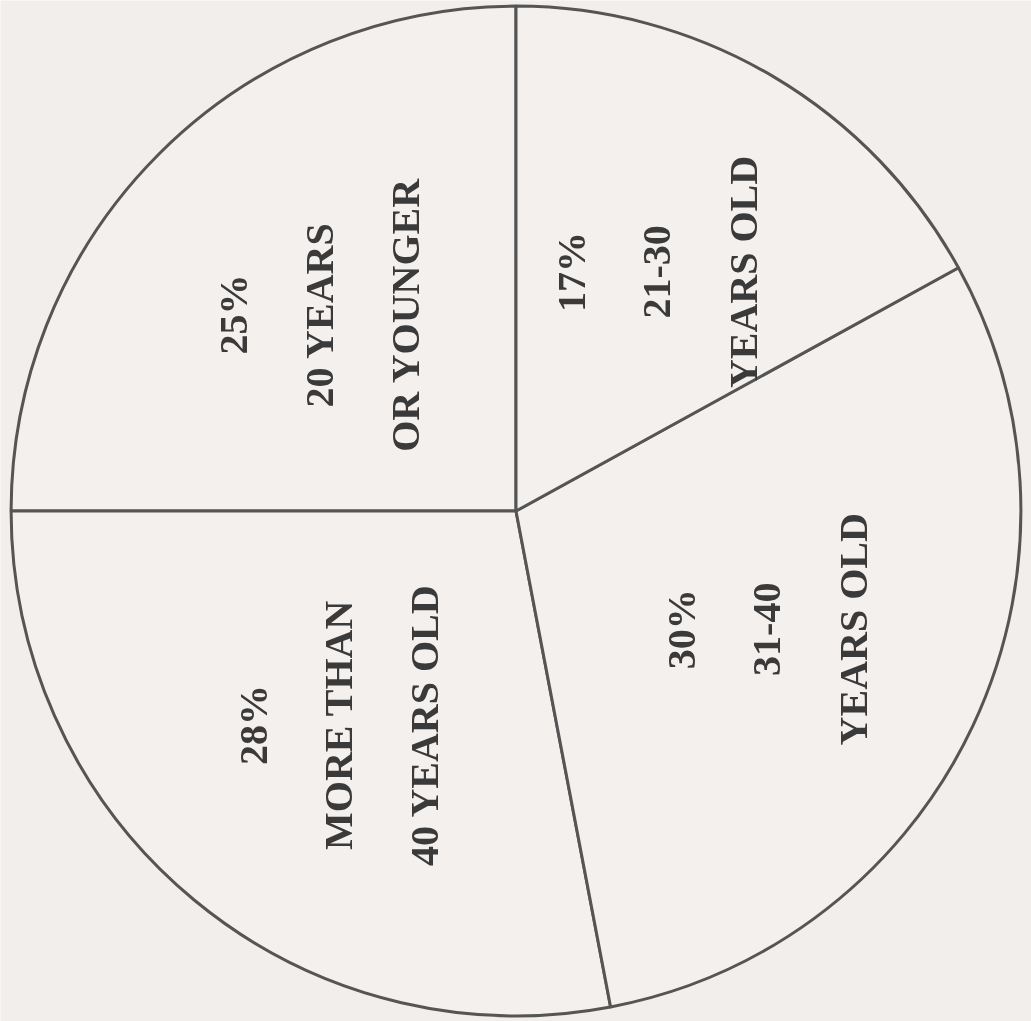 The width and height of the screenshot is (1031, 1021). I want to click on data-label: 25%, so click(234, 314).